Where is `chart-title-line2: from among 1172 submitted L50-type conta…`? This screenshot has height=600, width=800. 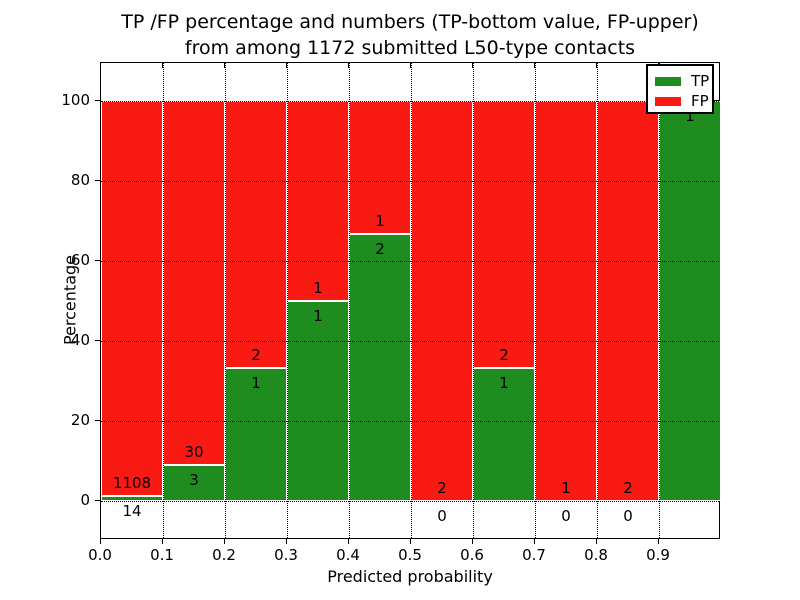 chart-title-line2: from among 1172 submitted L50-type conta… is located at coordinates (410, 48).